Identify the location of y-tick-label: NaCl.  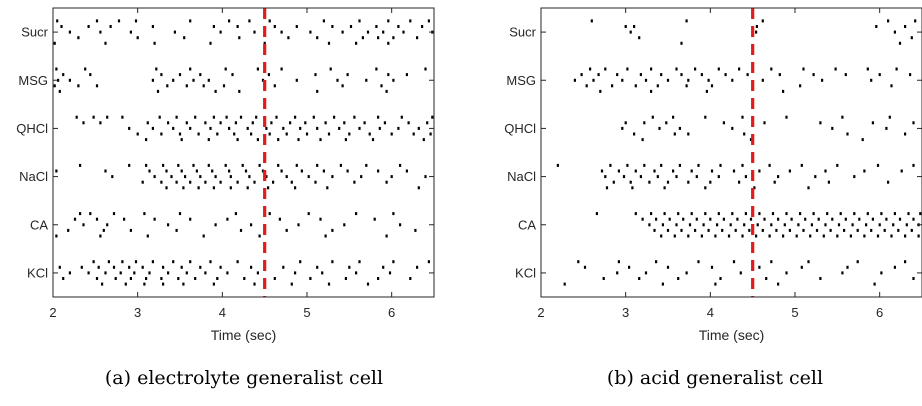
(521, 176).